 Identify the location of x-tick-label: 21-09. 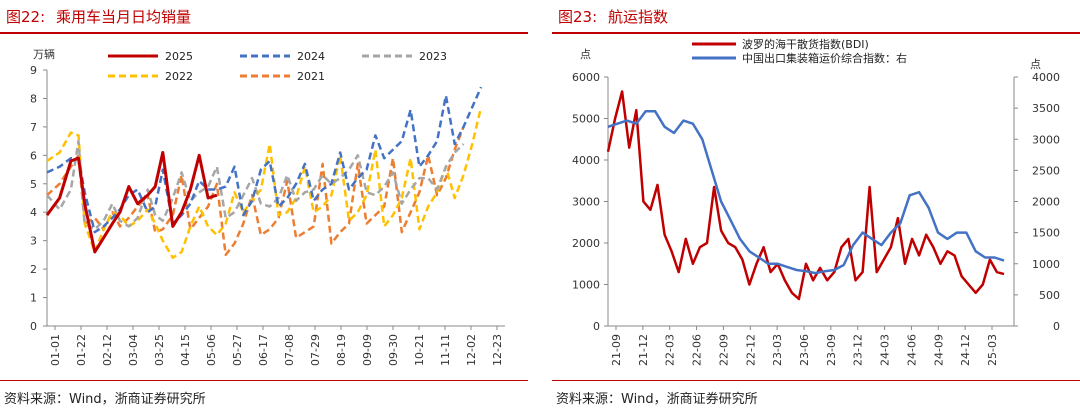
(616, 350).